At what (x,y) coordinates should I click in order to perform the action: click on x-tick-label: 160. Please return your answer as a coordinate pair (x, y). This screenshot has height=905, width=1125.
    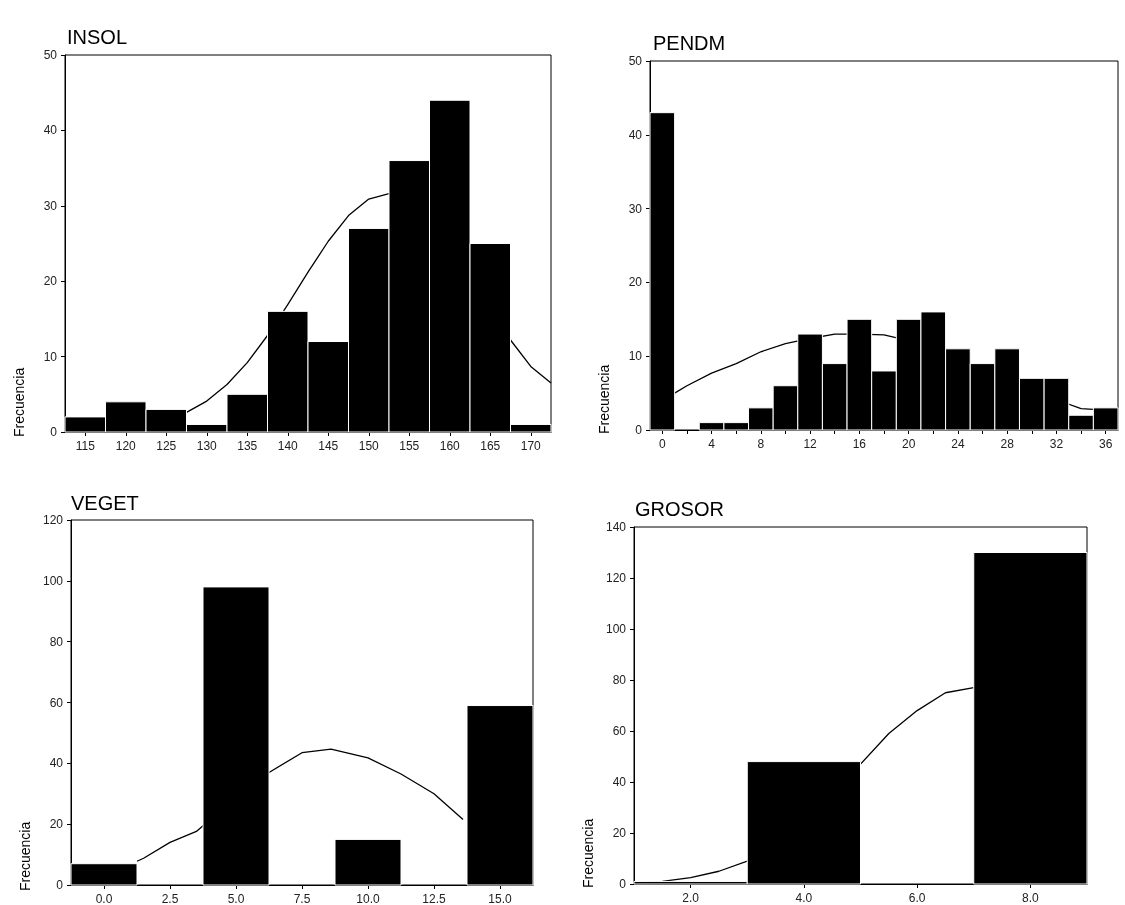
    Looking at the image, I should click on (450, 446).